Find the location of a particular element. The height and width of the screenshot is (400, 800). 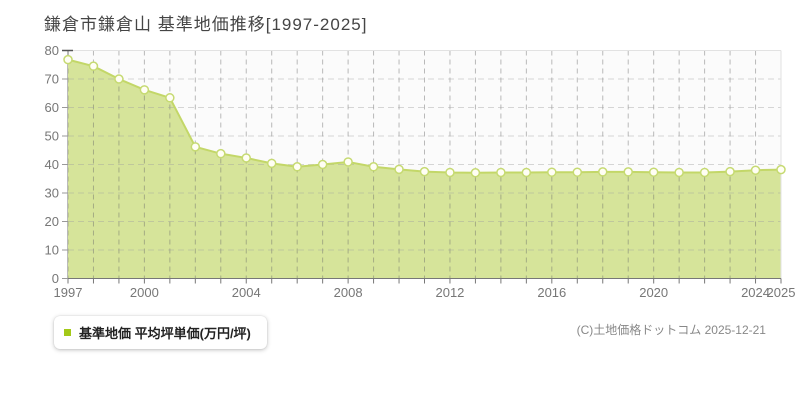

y-tick-label: 20 is located at coordinates (52, 221).